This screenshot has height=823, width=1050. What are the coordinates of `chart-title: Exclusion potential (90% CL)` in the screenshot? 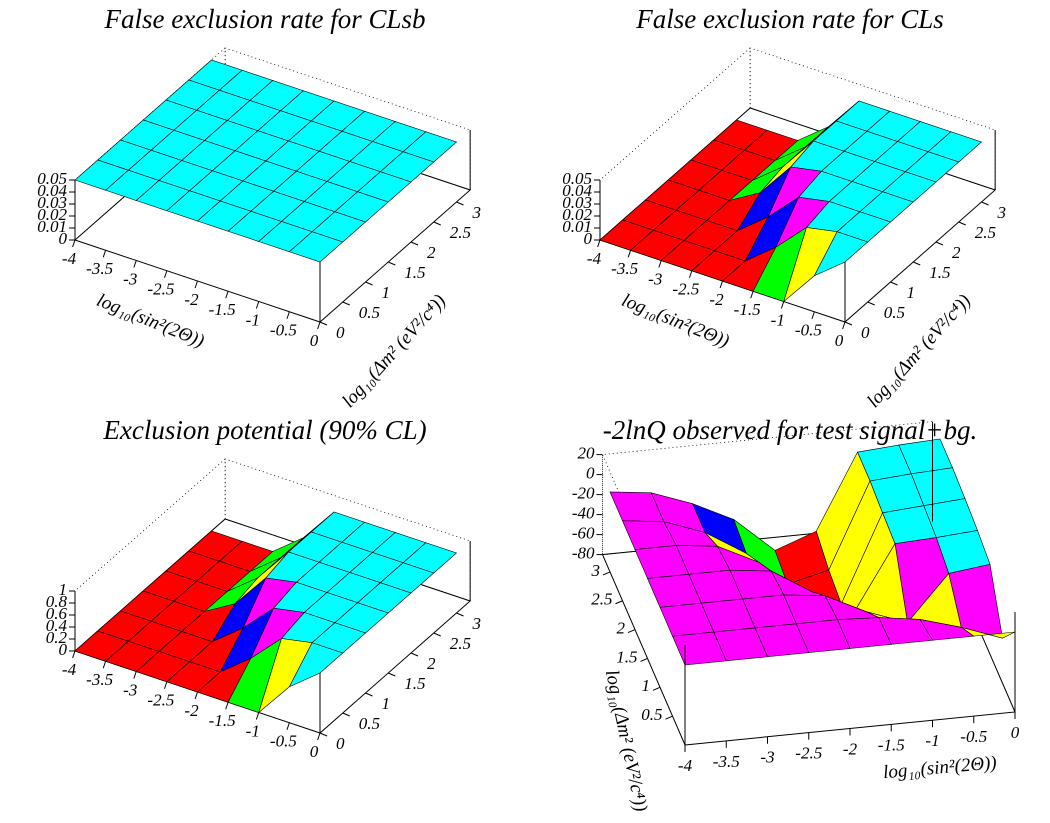 It's located at (264, 430).